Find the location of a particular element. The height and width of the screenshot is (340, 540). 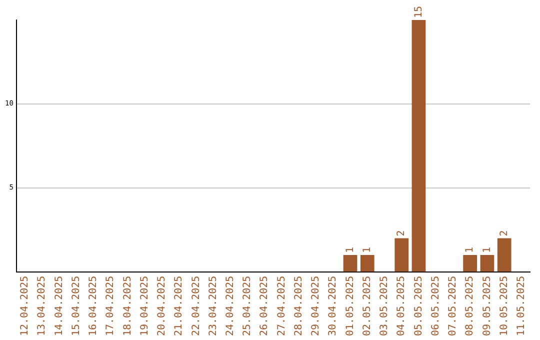

x-tick-label: 27.04.2025 is located at coordinates (282, 306).